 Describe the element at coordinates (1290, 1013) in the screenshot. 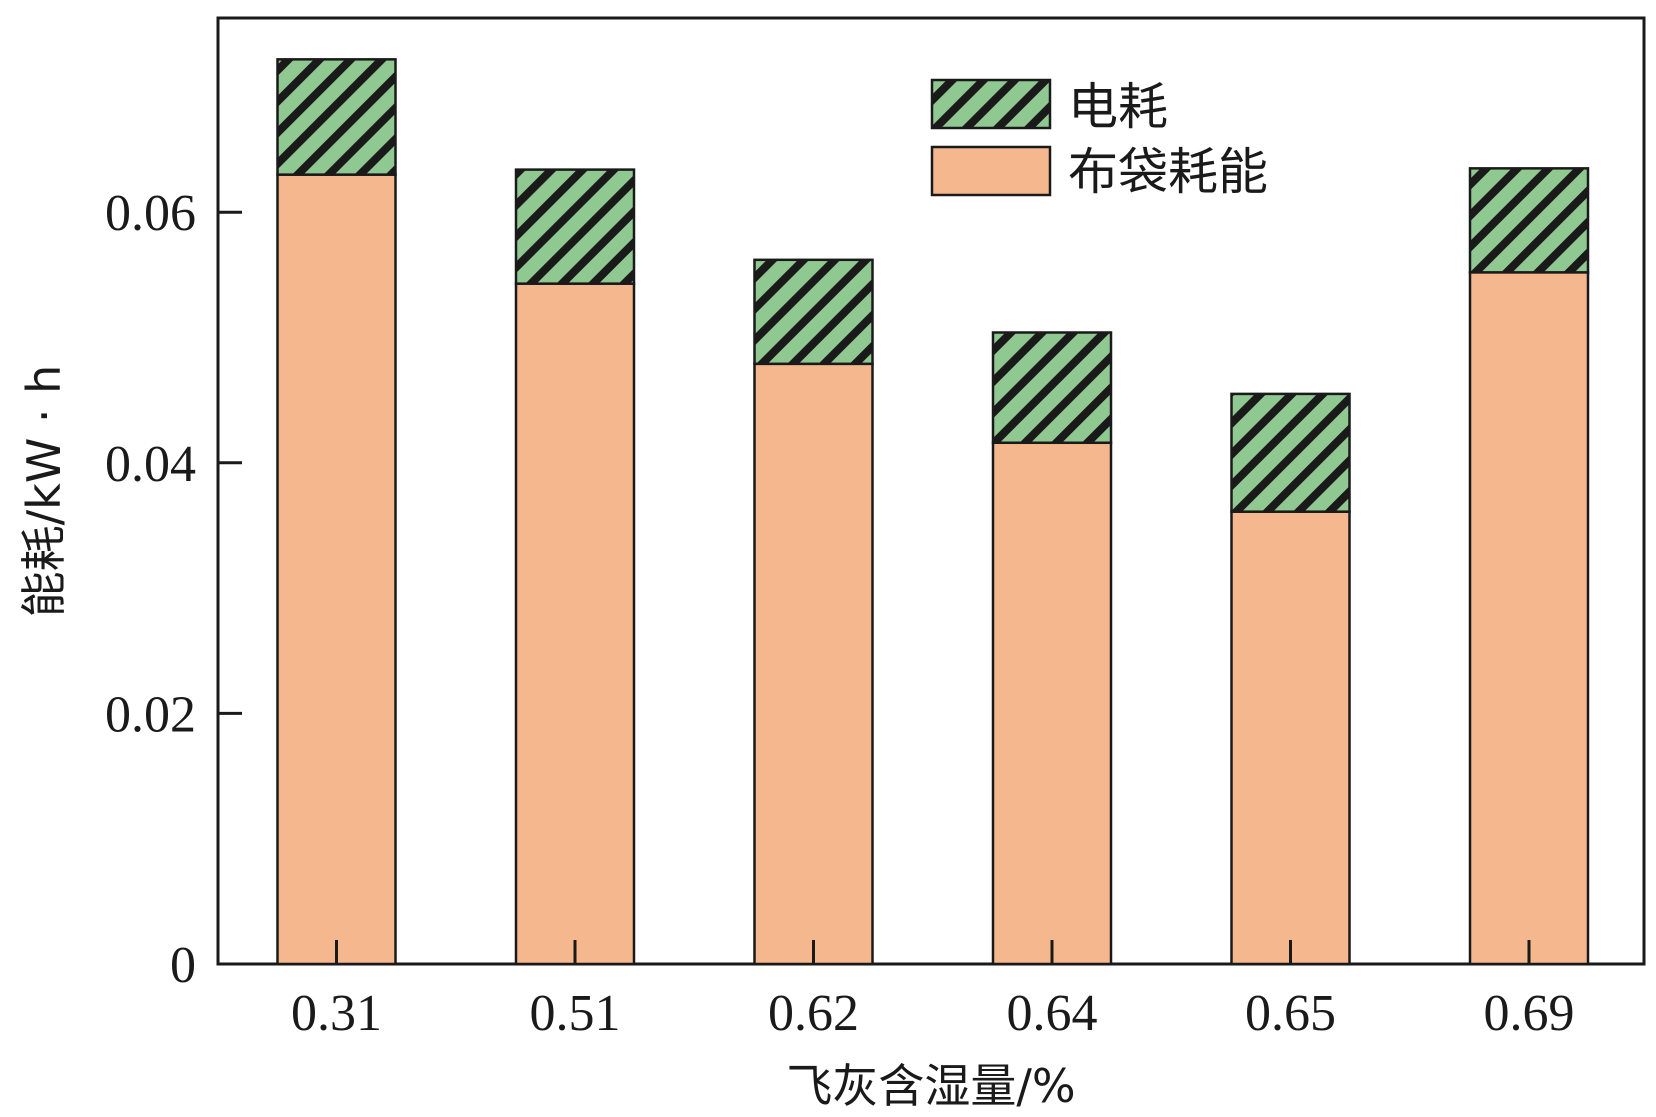

I see `x-tick-label: 0.65` at that location.